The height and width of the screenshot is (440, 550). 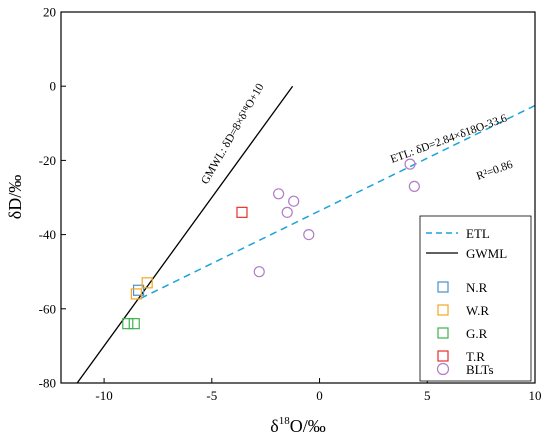 What do you see at coordinates (103, 395) in the screenshot?
I see `x-tick-label: -10` at bounding box center [103, 395].